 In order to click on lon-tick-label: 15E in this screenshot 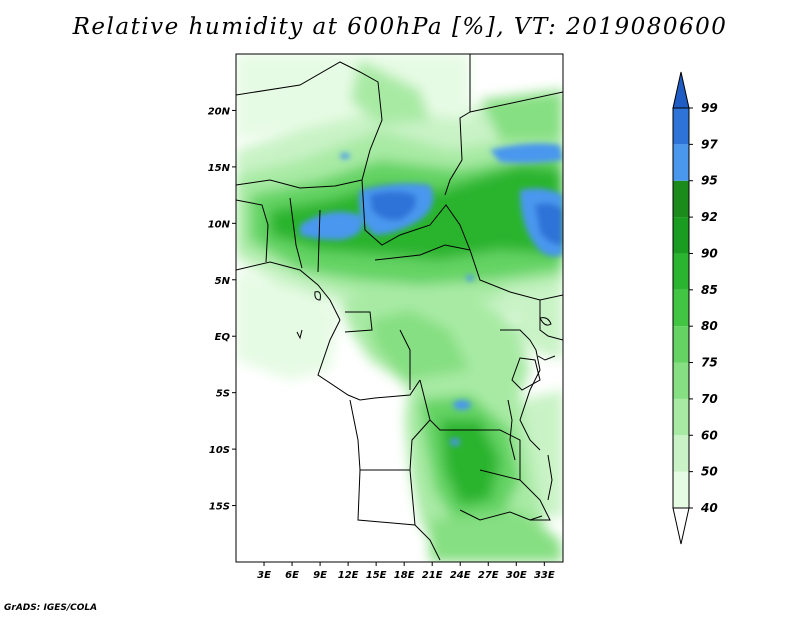, I will do `click(376, 575)`.